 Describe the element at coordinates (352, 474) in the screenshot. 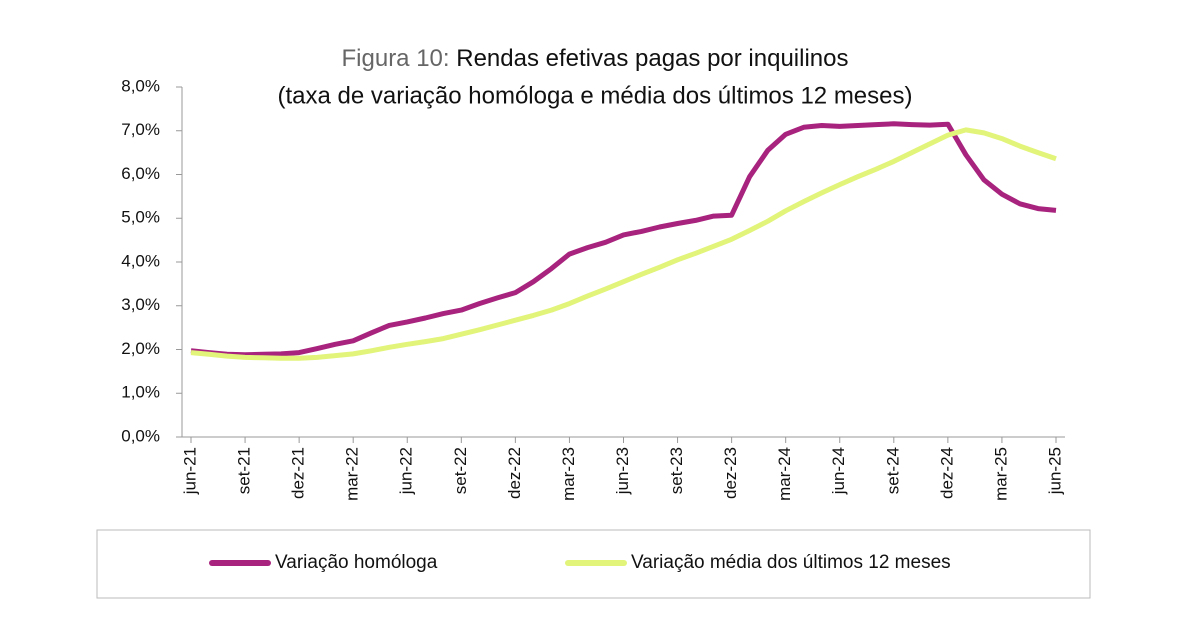

I see `x-tick-label: mar-22` at that location.